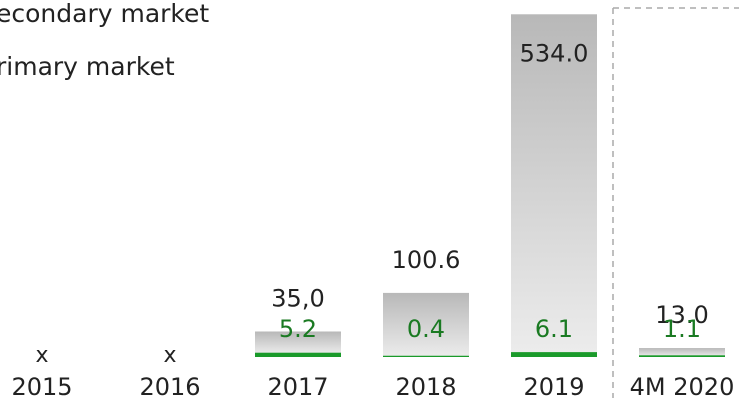 The height and width of the screenshot is (403, 739). I want to click on value-label: 13.0, so click(681, 315).